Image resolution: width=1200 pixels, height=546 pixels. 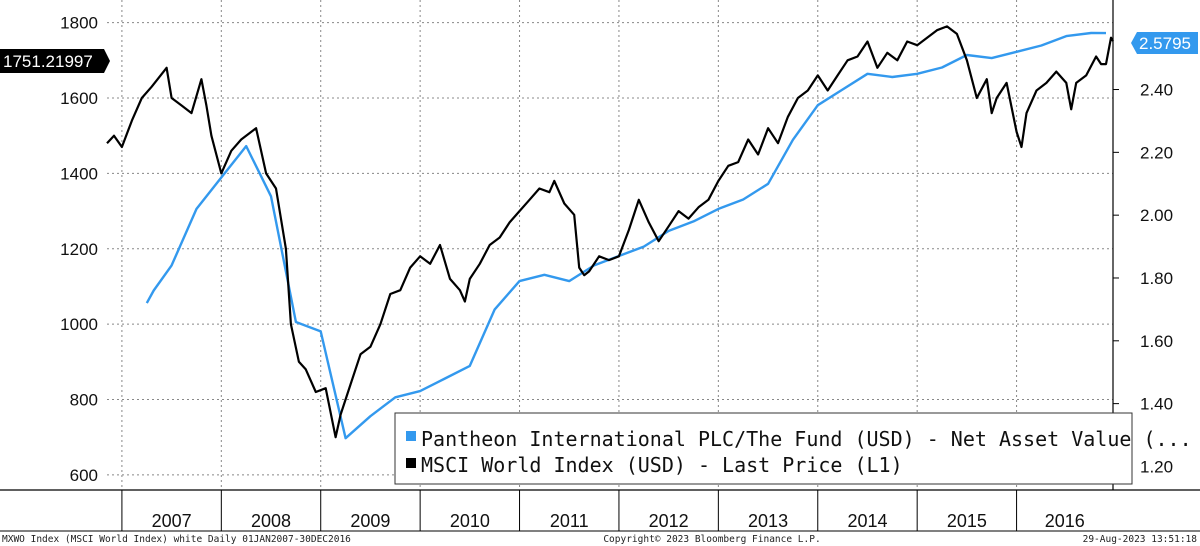 What do you see at coordinates (768, 521) in the screenshot?
I see `year-label: 2013` at bounding box center [768, 521].